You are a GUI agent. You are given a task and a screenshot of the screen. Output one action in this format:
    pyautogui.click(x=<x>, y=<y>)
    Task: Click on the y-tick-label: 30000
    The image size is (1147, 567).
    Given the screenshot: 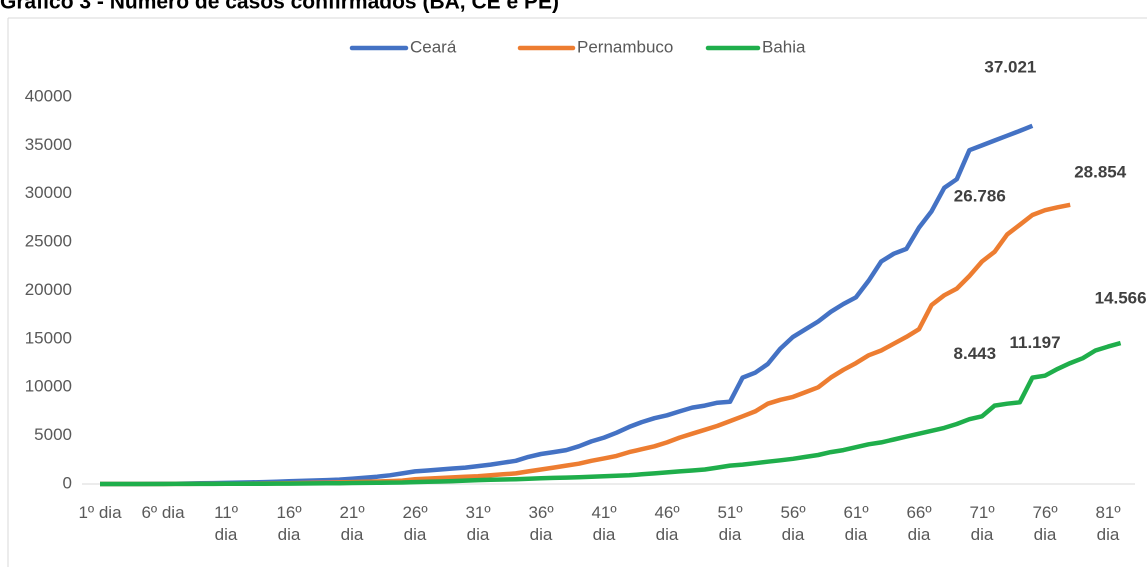 What is the action you would take?
    pyautogui.click(x=48, y=192)
    